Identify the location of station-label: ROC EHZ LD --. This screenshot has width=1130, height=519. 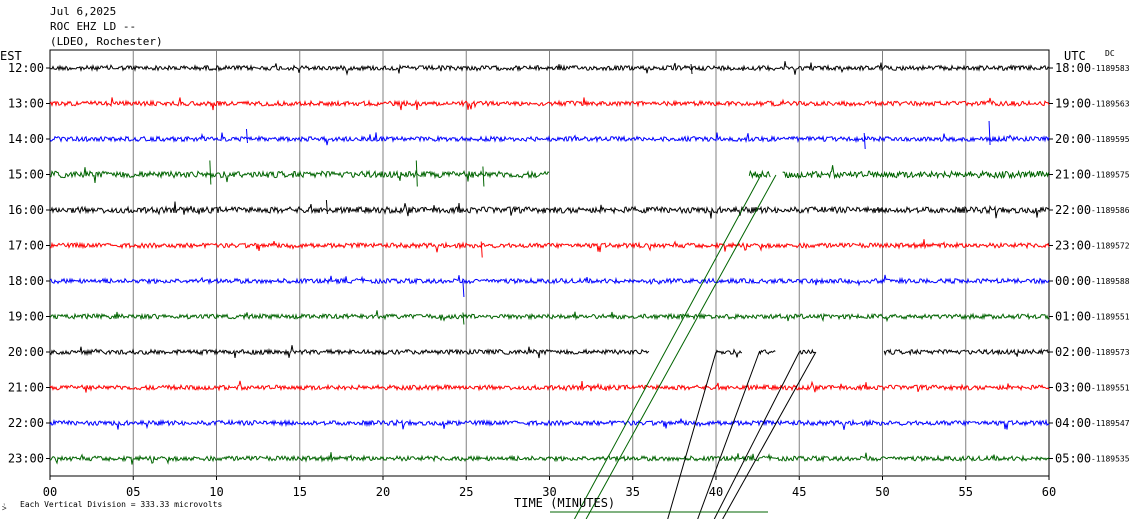
(93, 26).